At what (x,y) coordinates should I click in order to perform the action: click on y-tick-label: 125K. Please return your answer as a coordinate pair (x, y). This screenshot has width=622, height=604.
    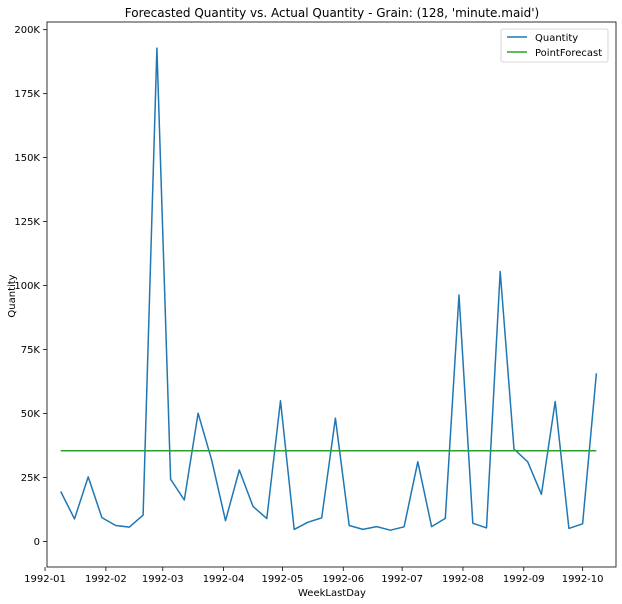
    Looking at the image, I should click on (27, 222).